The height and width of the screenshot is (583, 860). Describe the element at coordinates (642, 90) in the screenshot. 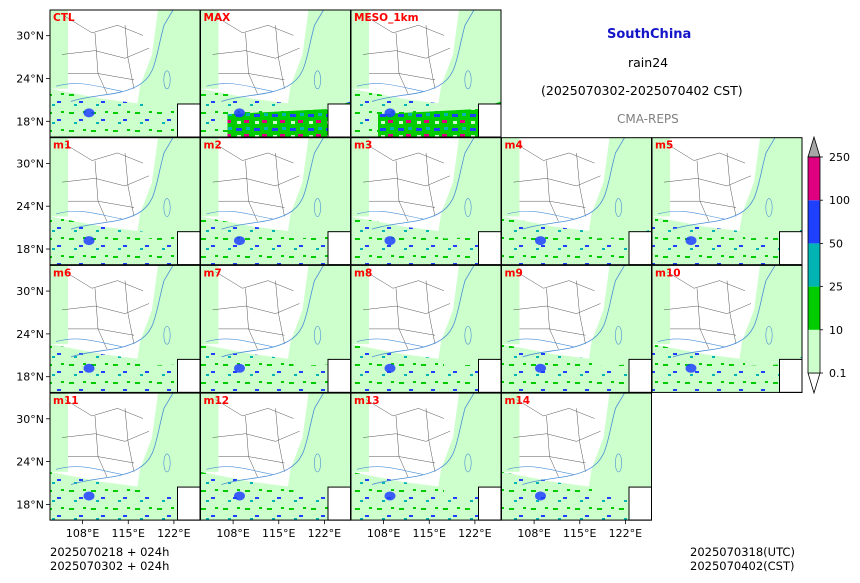

I see `period-title: (2025070302-2025070402 CST)` at that location.